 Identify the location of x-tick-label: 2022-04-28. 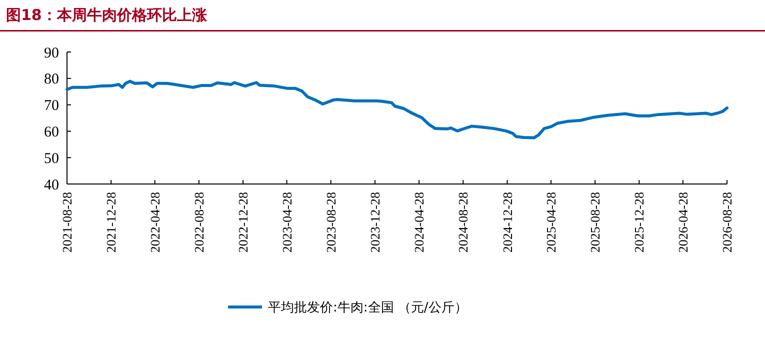
(154, 222).